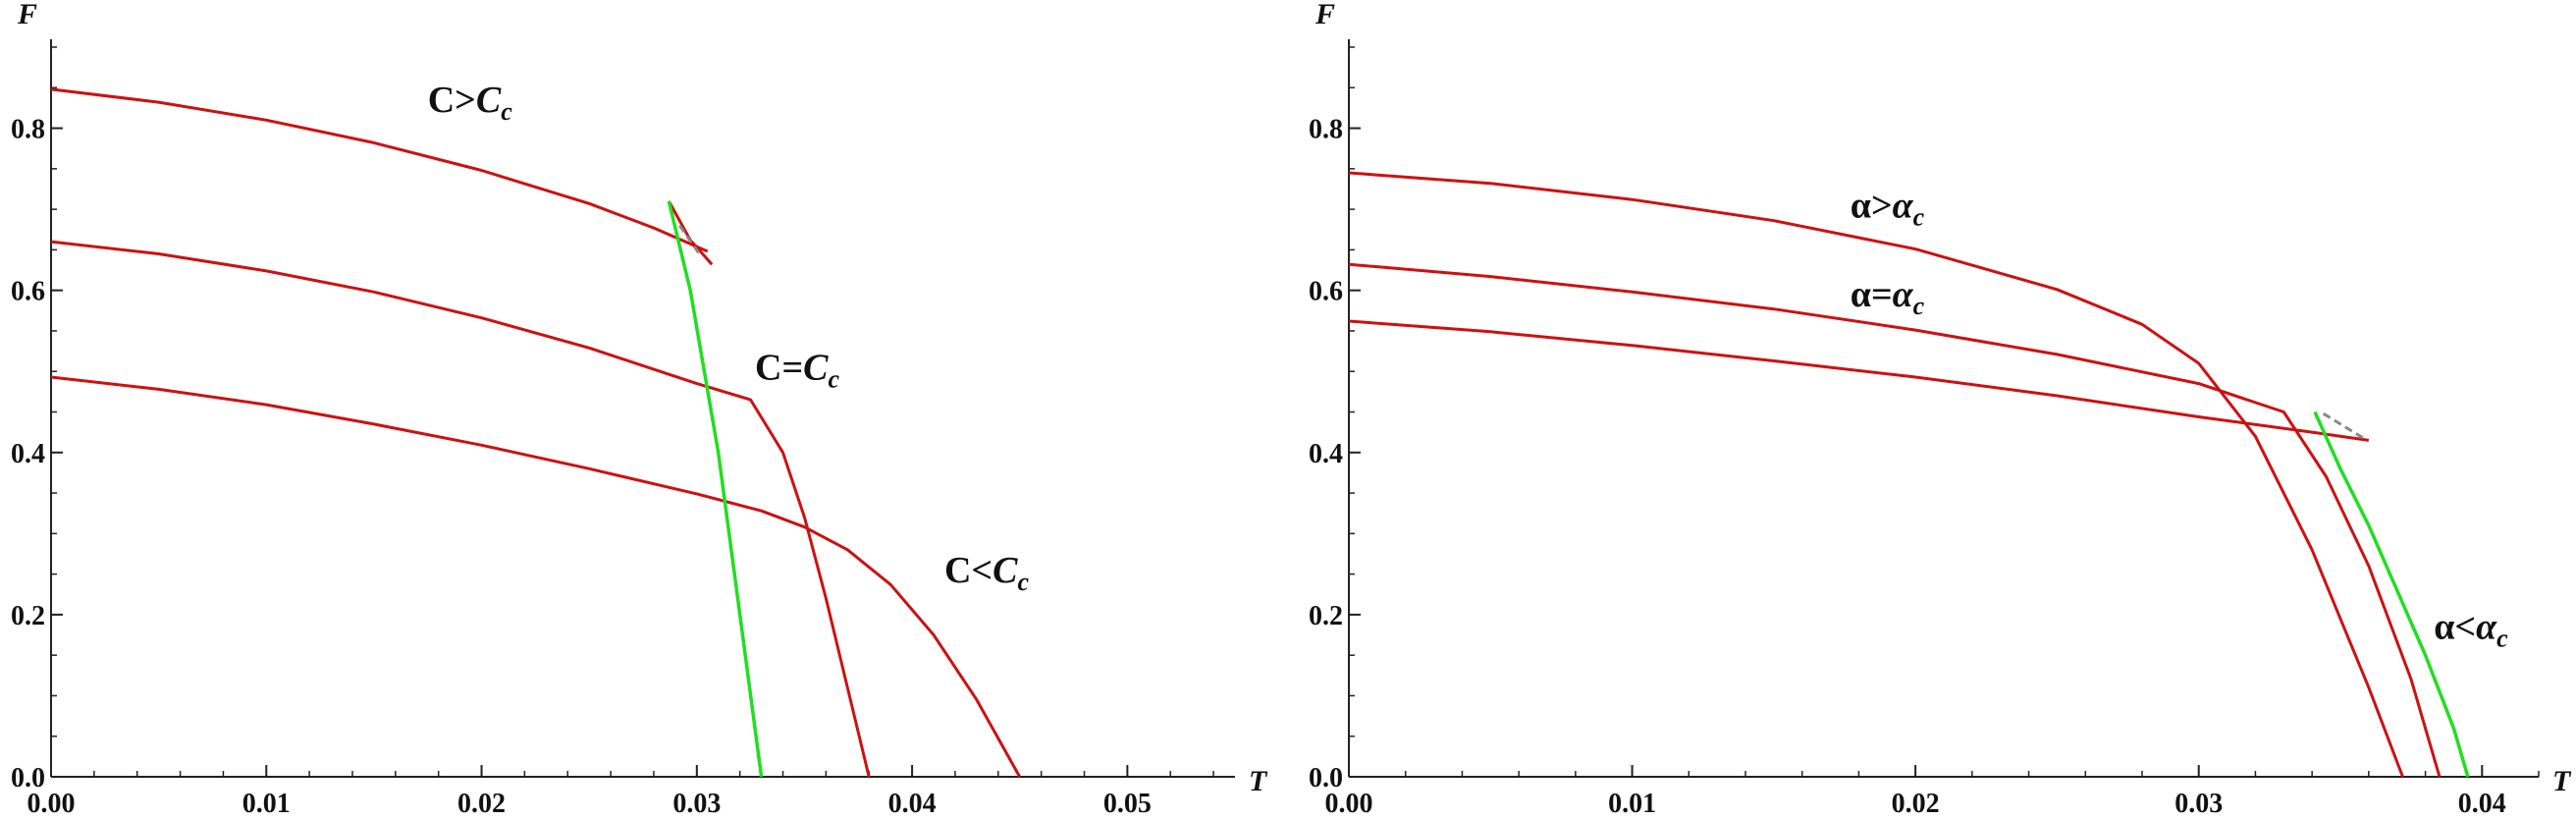 Image resolution: width=2576 pixels, height=820 pixels. What do you see at coordinates (779, 367) in the screenshot?
I see `annotation-main: C=` at bounding box center [779, 367].